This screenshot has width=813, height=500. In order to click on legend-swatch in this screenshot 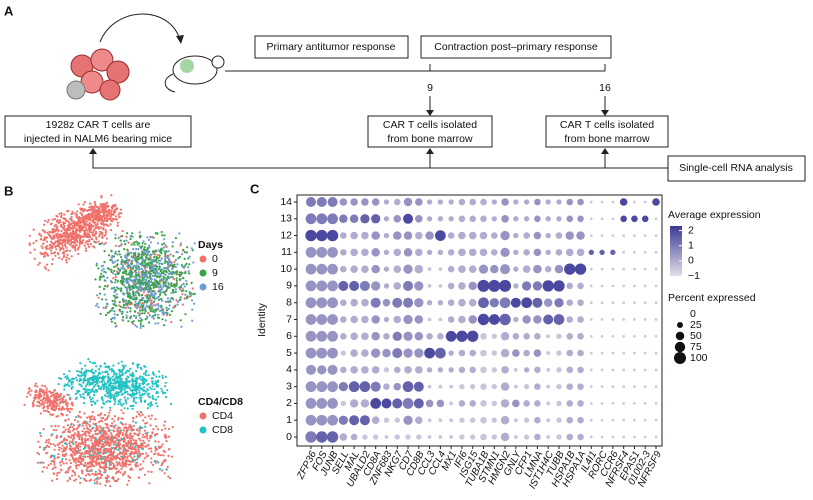, I will do `click(203, 430)`.